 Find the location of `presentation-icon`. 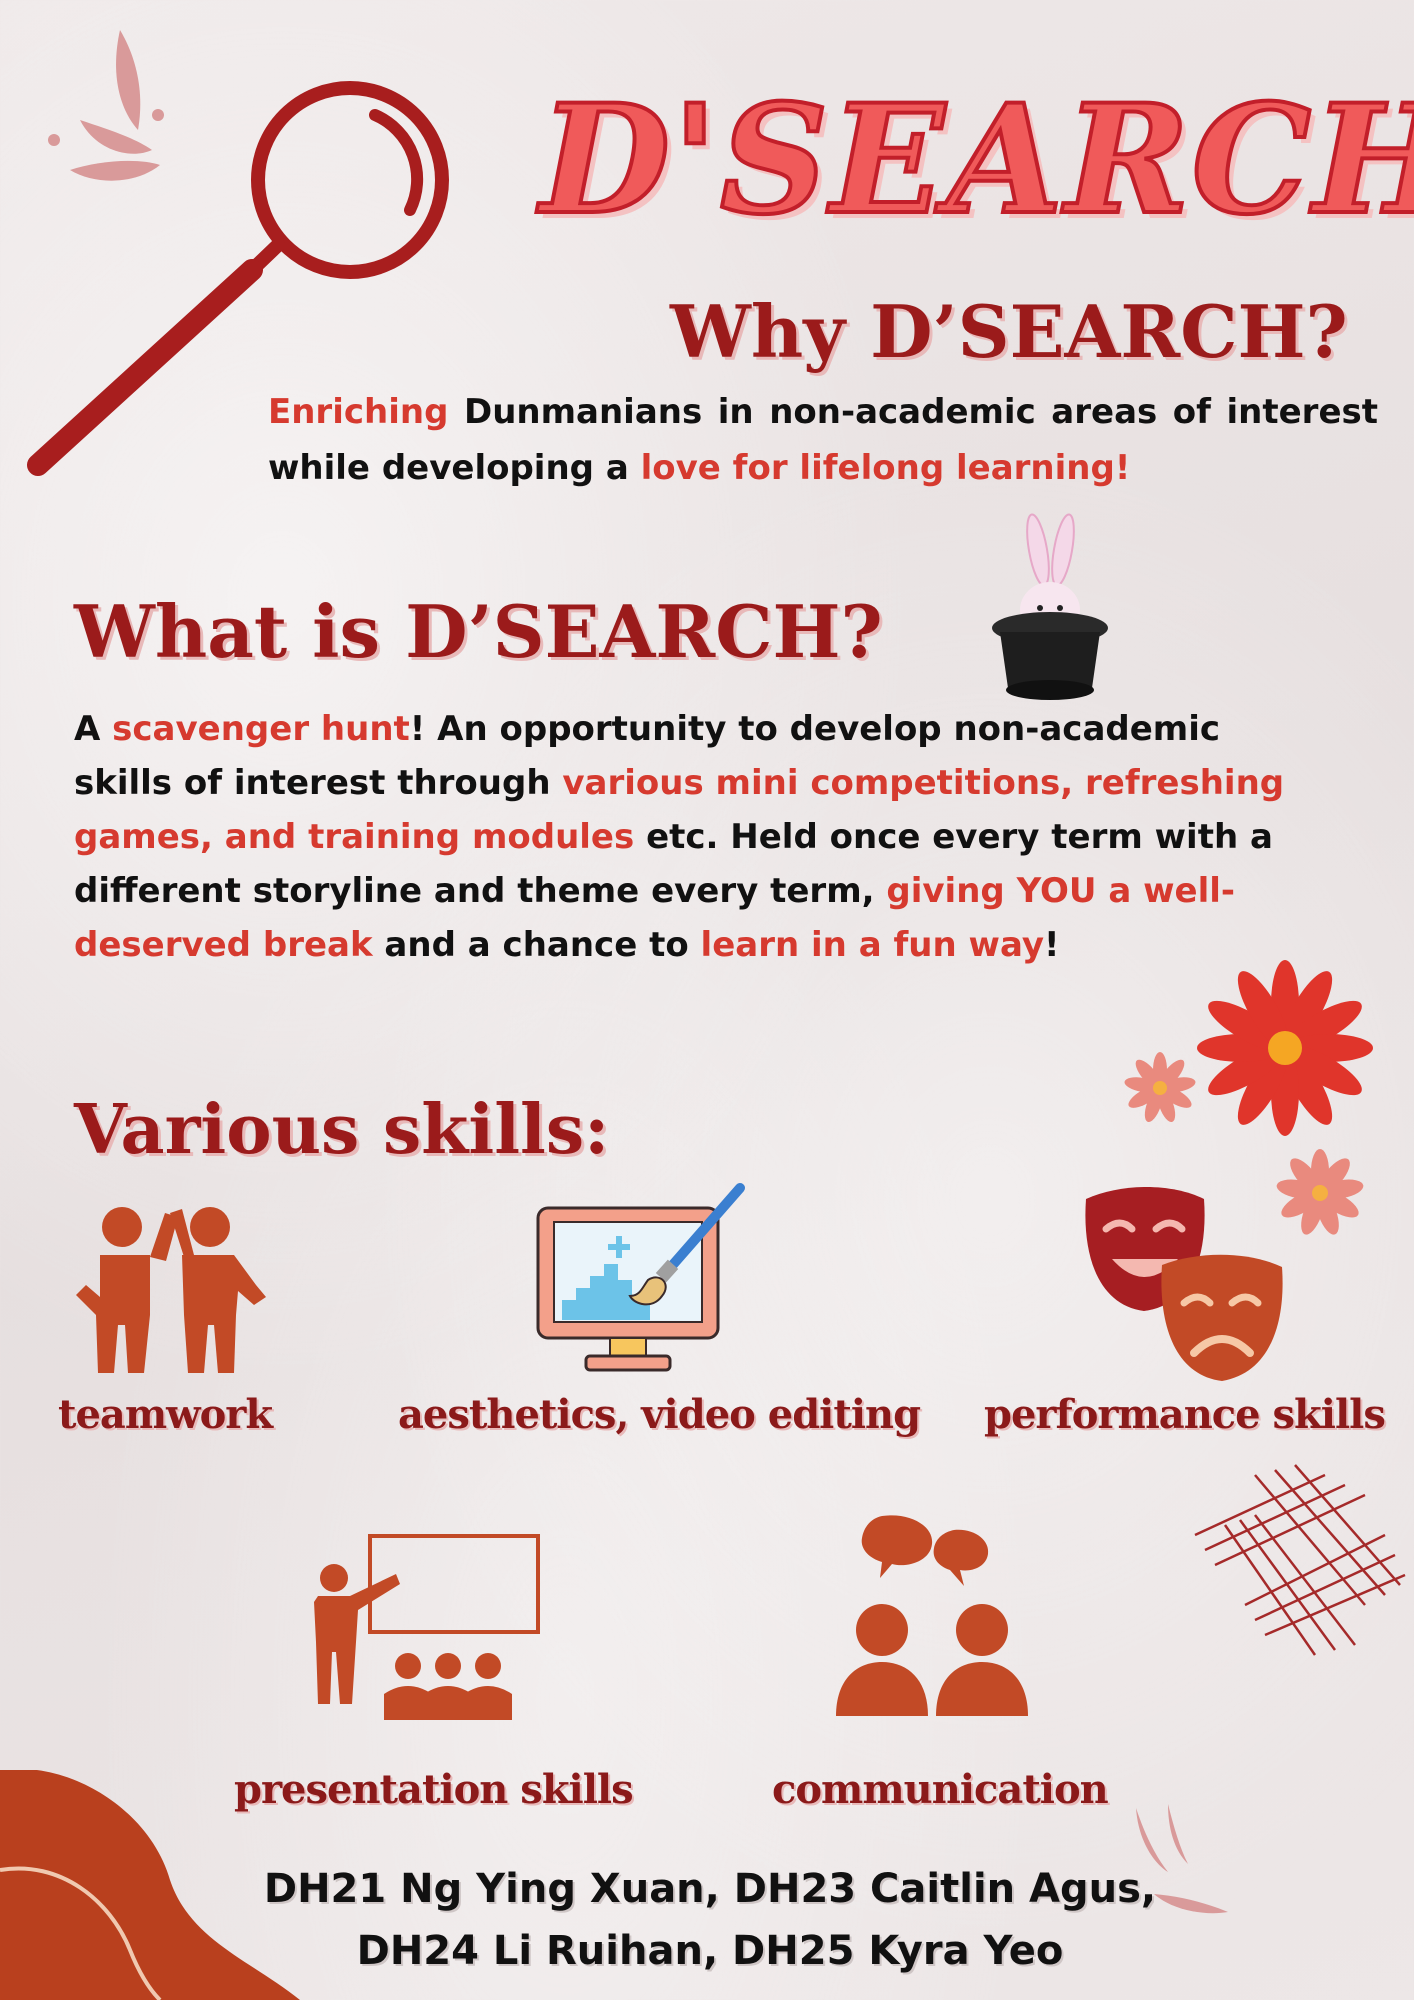

presentation-icon is located at coordinates (427, 1627).